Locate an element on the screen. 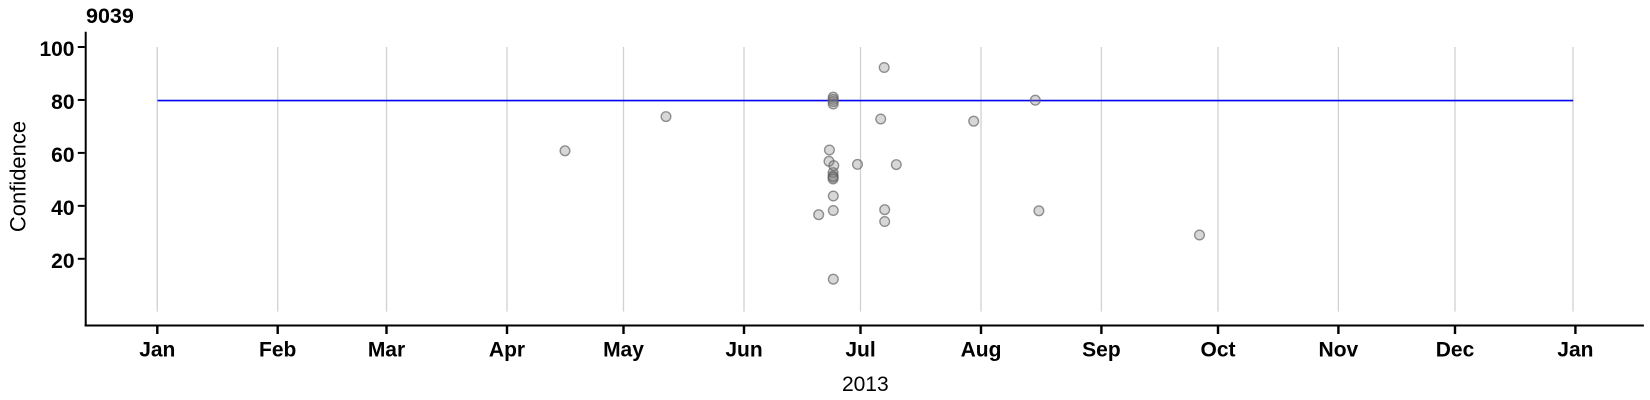 The height and width of the screenshot is (400, 1650). svg-text: Oct is located at coordinates (1217, 350).